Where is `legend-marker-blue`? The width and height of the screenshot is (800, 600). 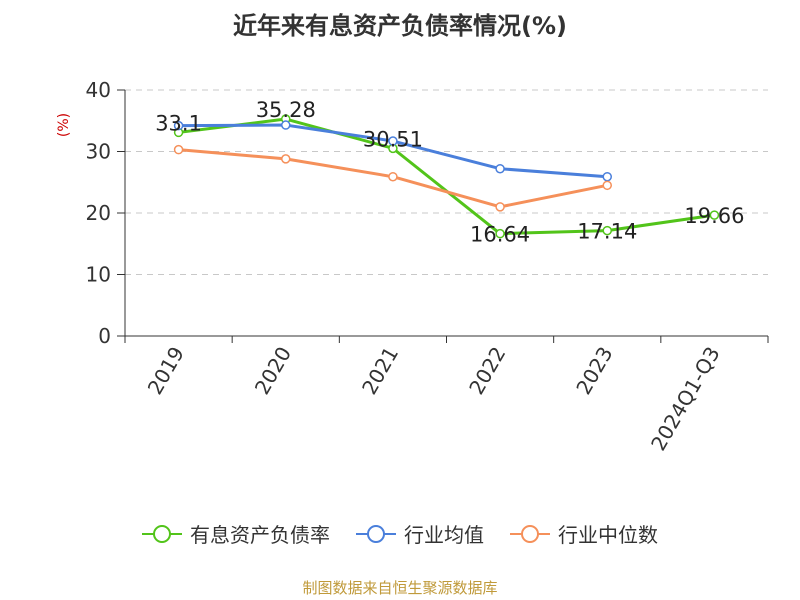
legend-marker-blue is located at coordinates (376, 533).